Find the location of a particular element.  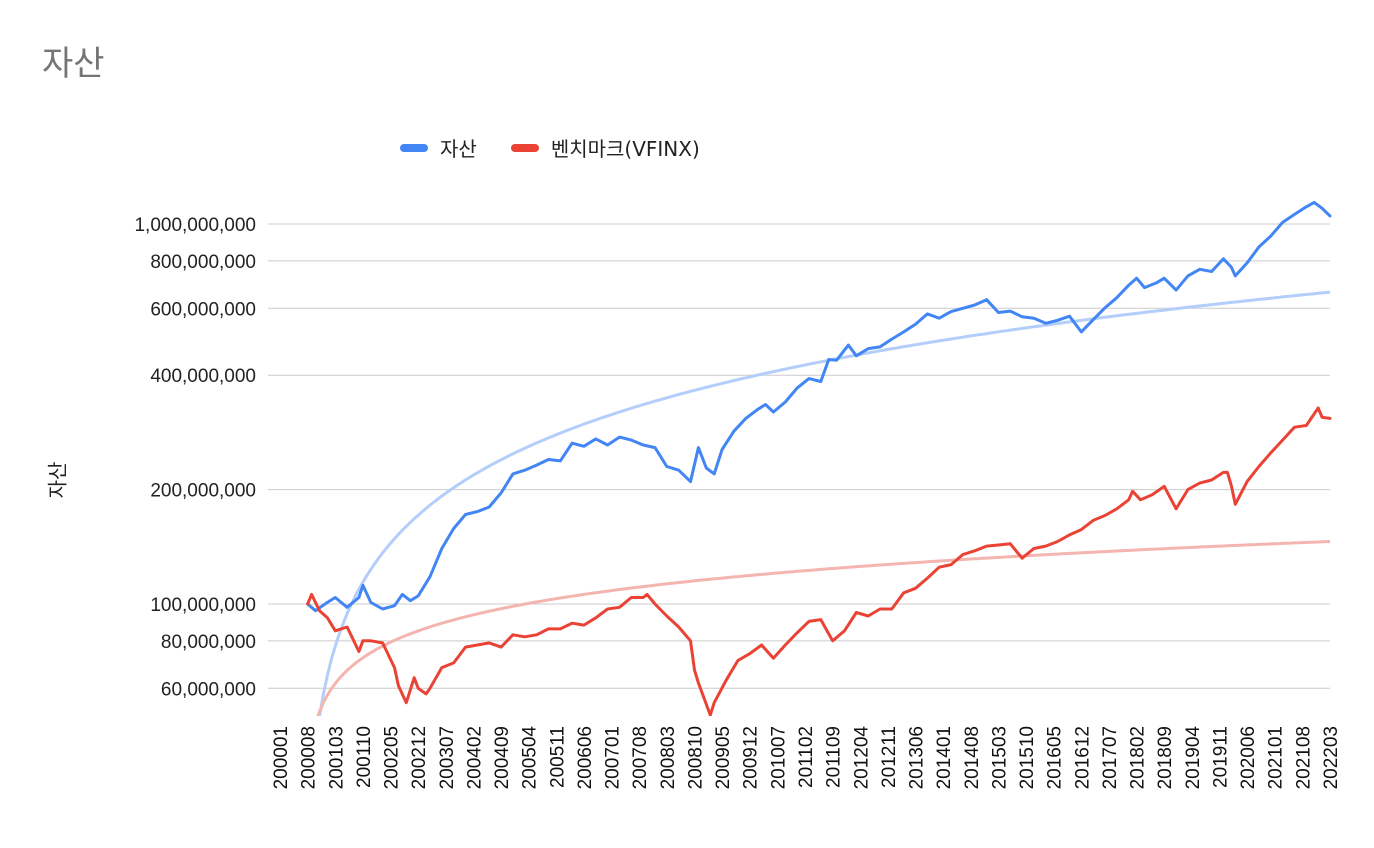

x-tick-label: 200402 is located at coordinates (474, 757).